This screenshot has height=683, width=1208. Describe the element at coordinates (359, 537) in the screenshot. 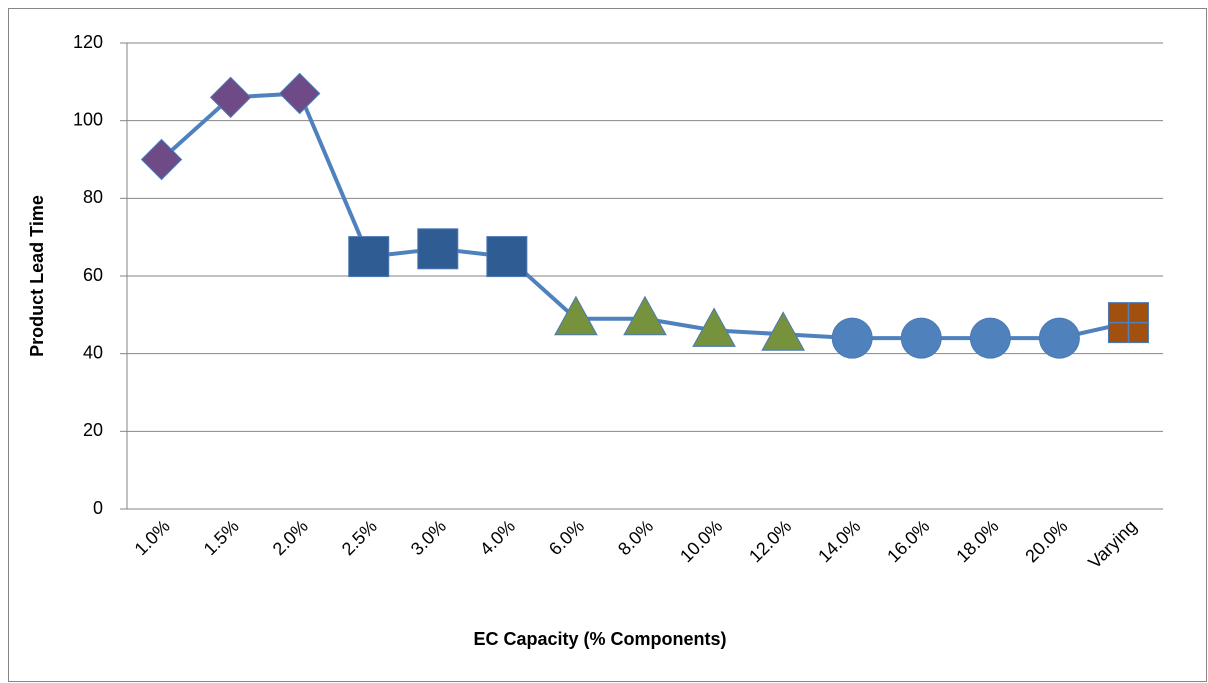

I see `x-tick-label: 2.5%` at that location.